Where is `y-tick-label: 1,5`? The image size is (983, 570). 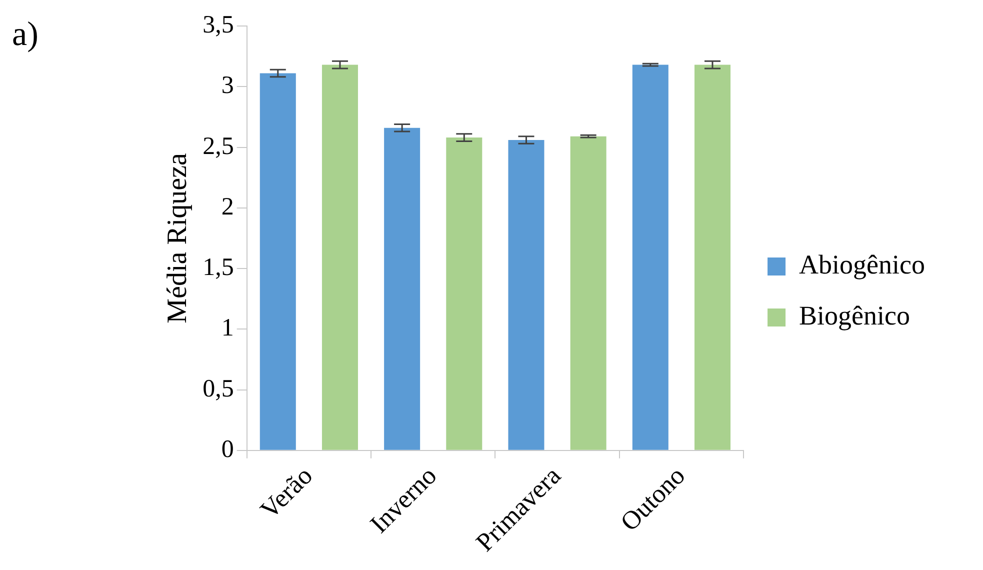 y-tick-label: 1,5 is located at coordinates (218, 268).